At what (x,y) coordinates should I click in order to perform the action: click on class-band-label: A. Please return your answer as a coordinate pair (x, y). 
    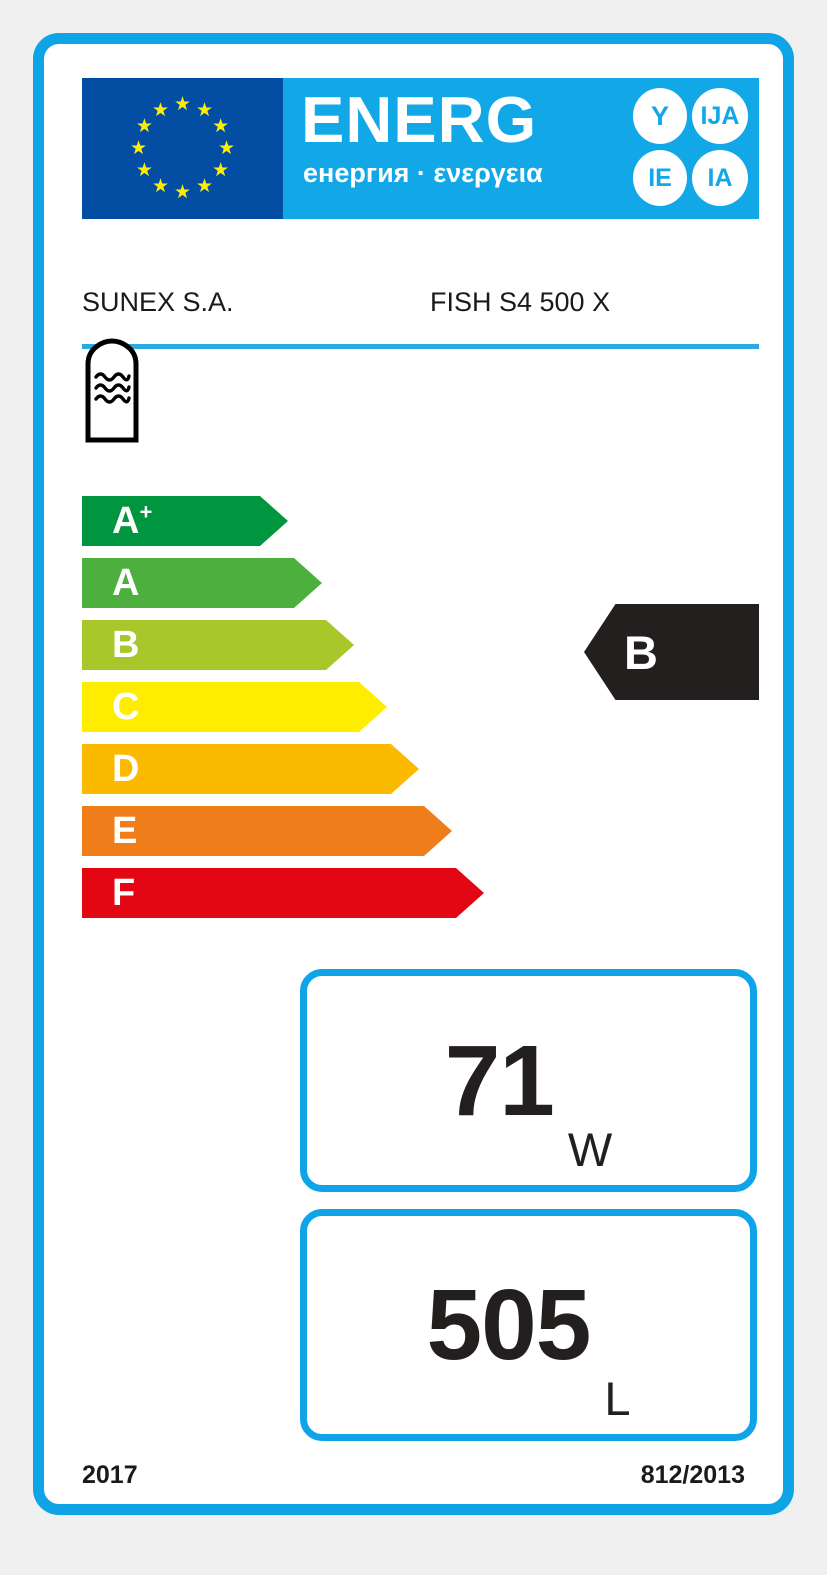
    Looking at the image, I should click on (126, 583).